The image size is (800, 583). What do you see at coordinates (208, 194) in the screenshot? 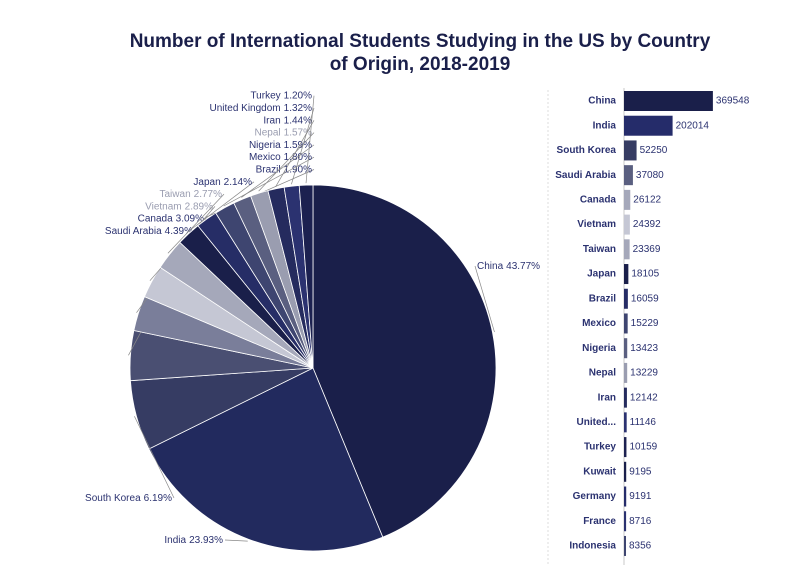
I see `pie-label-value: 2.77%` at bounding box center [208, 194].